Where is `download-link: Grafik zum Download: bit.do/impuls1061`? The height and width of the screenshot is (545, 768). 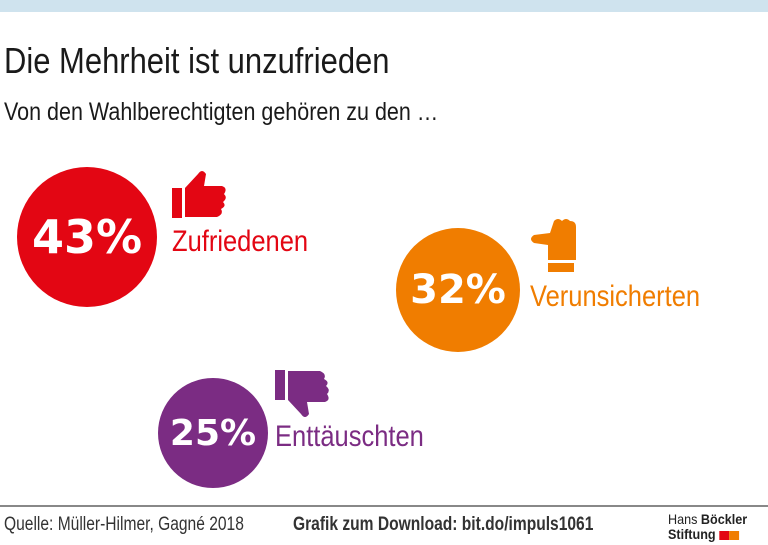
download-link: Grafik zum Download: bit.do/impuls1061 is located at coordinates (443, 524).